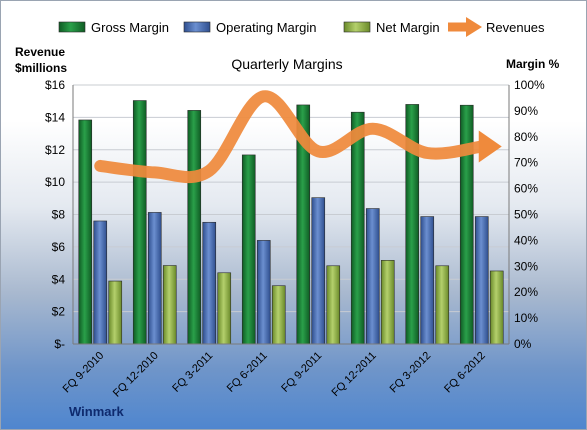  I want to click on x-tick-label: FQ 3-2011, so click(192, 372).